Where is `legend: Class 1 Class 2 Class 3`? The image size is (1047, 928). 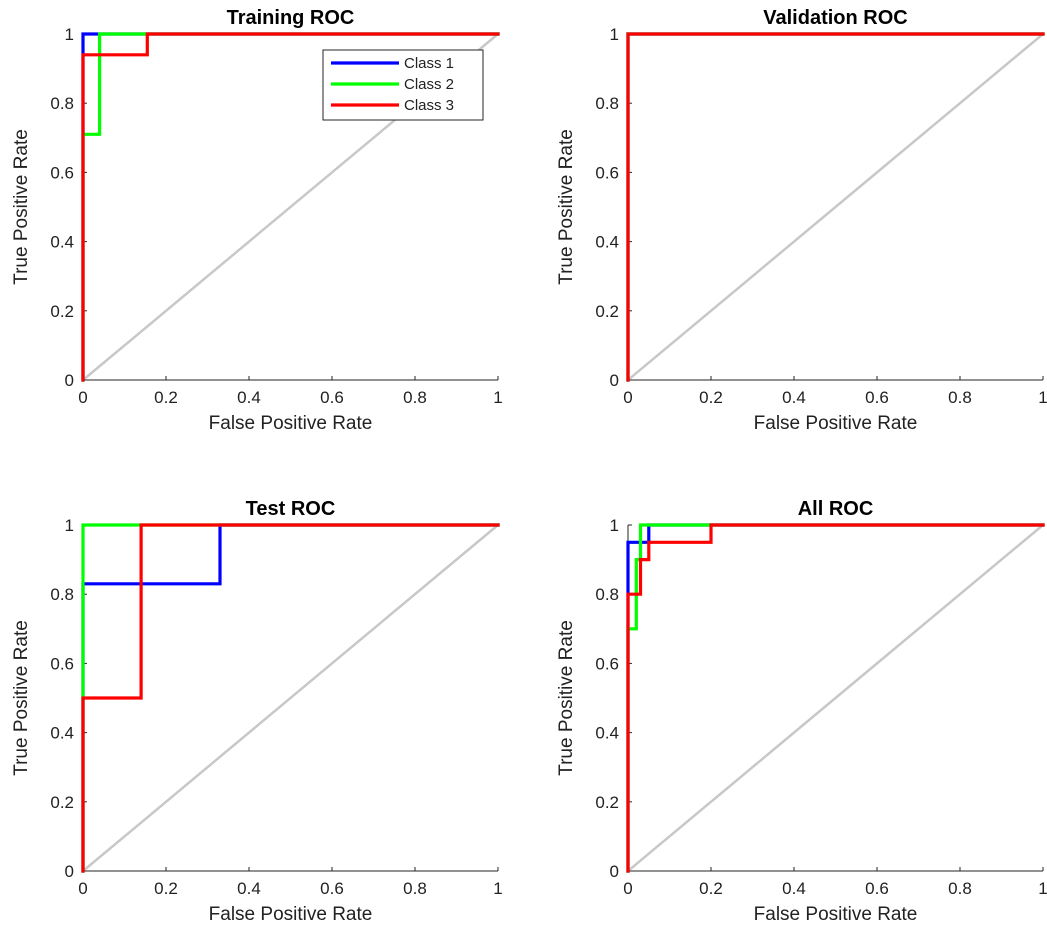
legend: Class 1 Class 2 Class 3 is located at coordinates (403, 85).